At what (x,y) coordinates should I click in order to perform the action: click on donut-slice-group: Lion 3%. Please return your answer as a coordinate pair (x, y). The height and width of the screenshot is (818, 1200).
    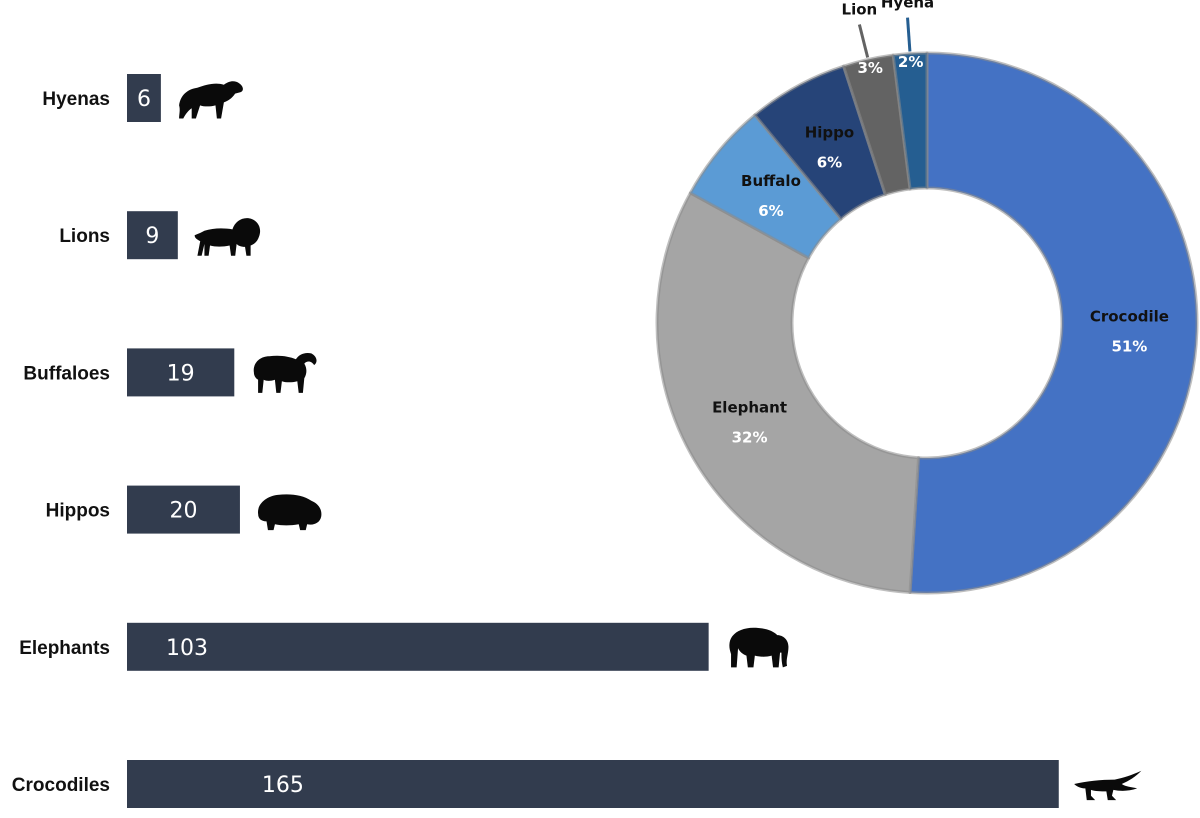
    Looking at the image, I should click on (877, 98).